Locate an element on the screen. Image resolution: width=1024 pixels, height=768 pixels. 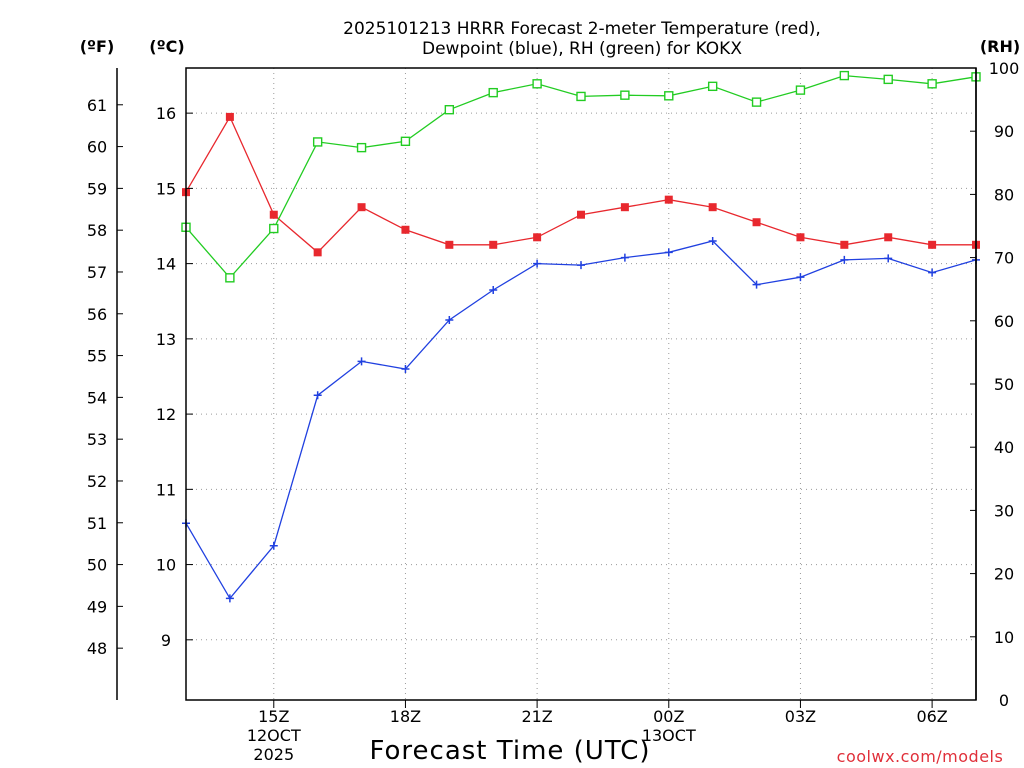
rh-unit-label: (RH) is located at coordinates (1000, 46).